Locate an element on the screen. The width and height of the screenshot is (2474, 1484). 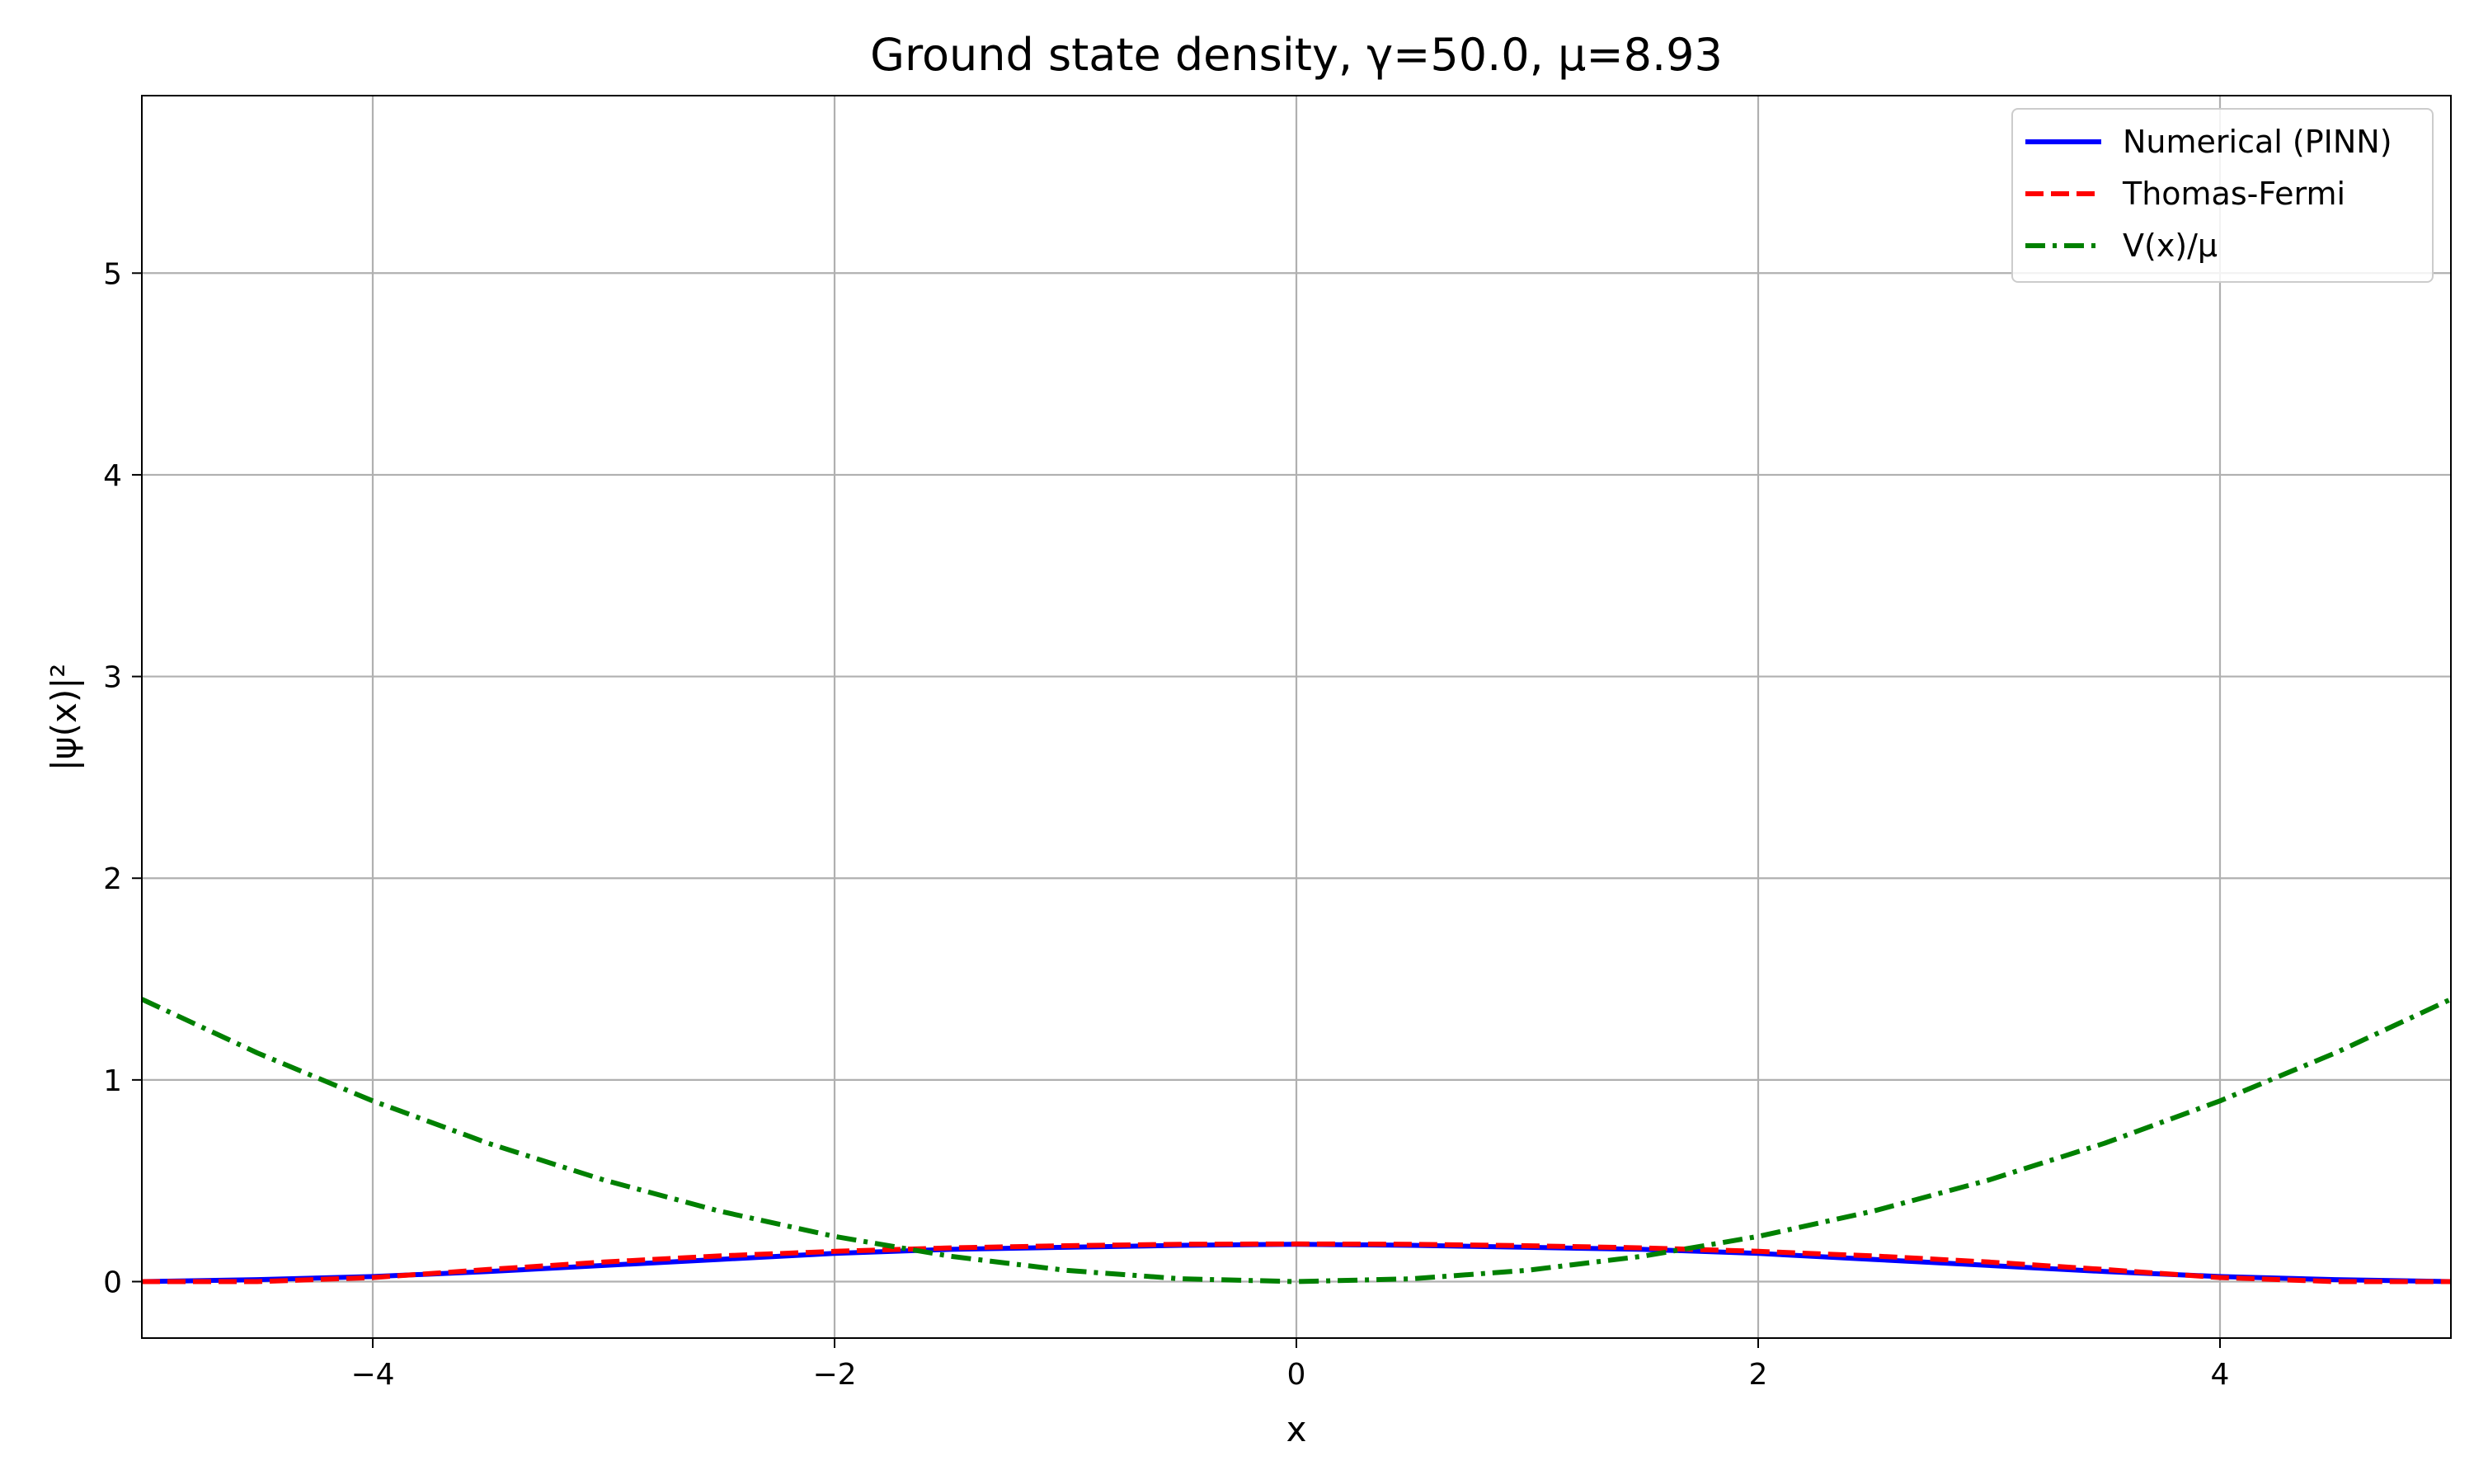
chart-title: Ground state density, γ=50.0, μ=8.93 is located at coordinates (1296, 55).